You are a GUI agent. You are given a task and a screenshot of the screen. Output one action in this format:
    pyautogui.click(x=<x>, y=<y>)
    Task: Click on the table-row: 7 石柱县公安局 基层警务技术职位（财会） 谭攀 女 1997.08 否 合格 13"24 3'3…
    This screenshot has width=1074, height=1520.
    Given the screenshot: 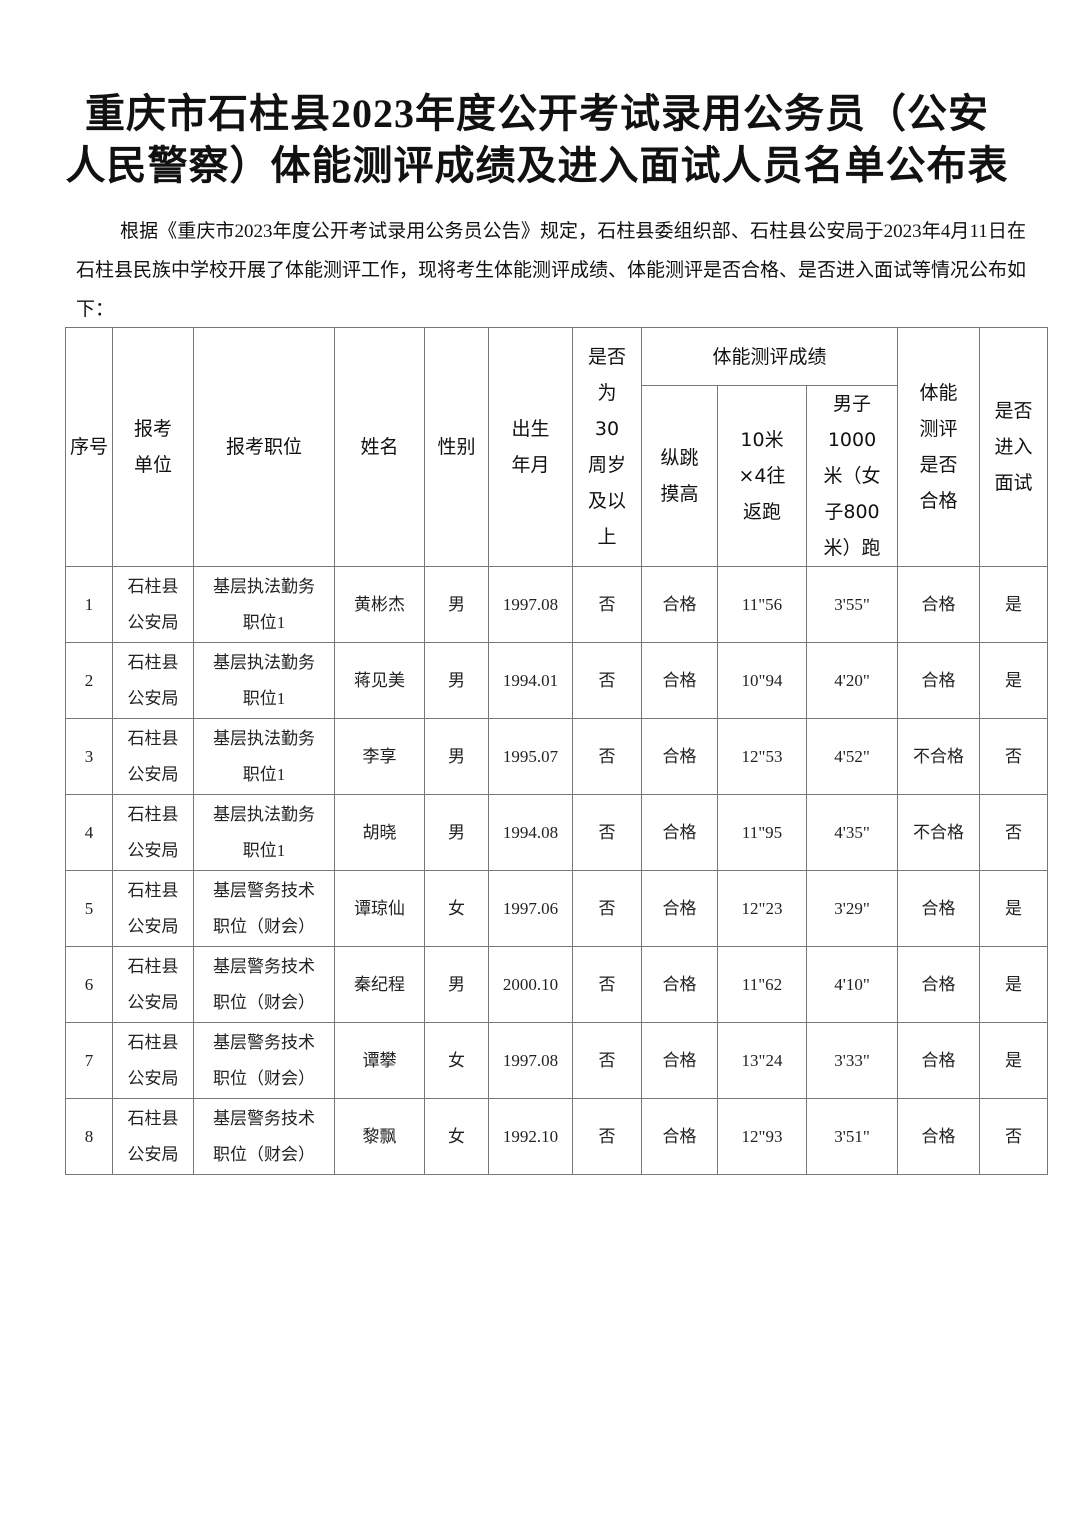 What is the action you would take?
    pyautogui.click(x=557, y=1060)
    